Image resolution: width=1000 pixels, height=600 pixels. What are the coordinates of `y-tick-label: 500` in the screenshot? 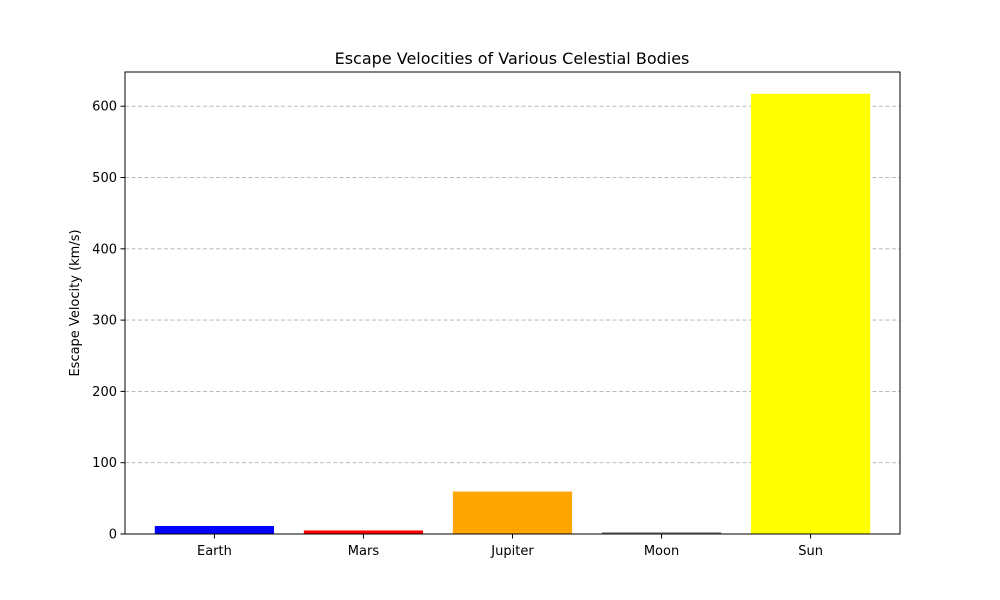 It's located at (104, 178).